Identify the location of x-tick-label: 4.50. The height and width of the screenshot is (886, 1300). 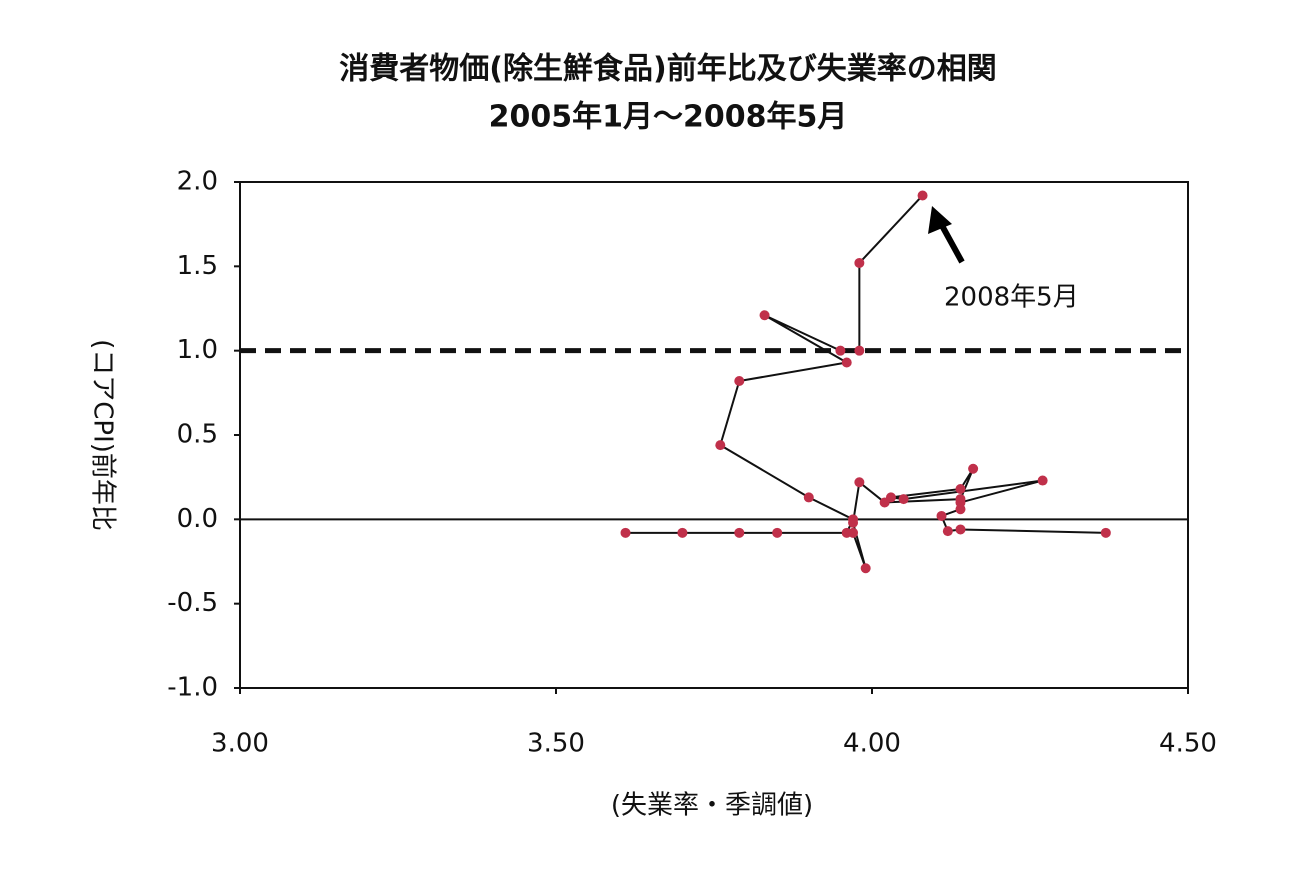
(1188, 744).